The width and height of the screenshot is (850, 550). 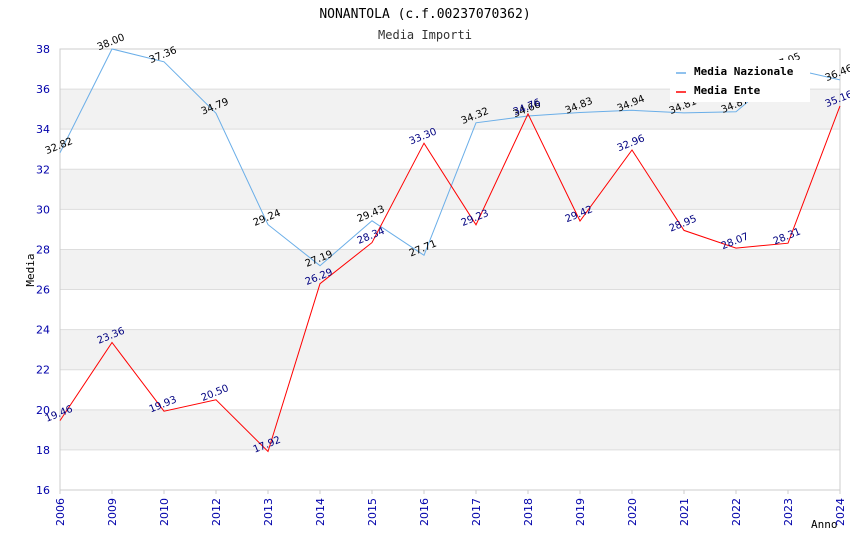 What do you see at coordinates (216, 512) in the screenshot?
I see `x-tick-label: 2012` at bounding box center [216, 512].